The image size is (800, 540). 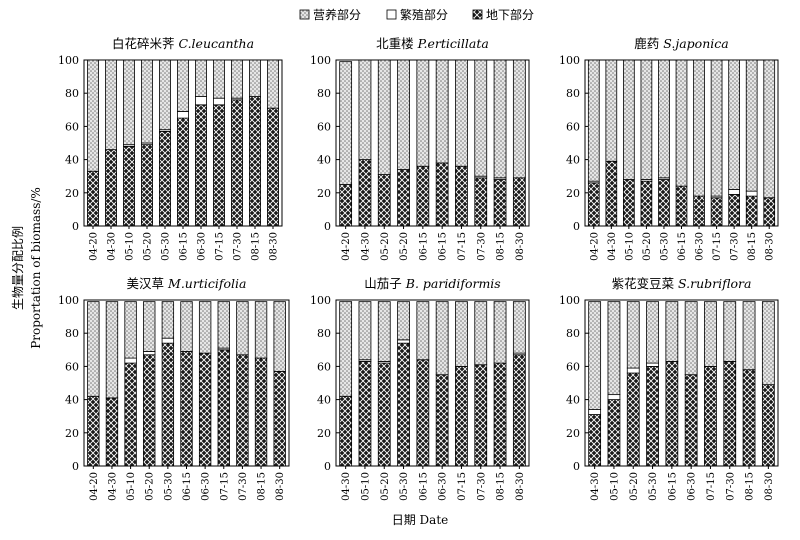 I want to click on panel-title: 北重楼 P.erticillata, so click(x=432, y=43).